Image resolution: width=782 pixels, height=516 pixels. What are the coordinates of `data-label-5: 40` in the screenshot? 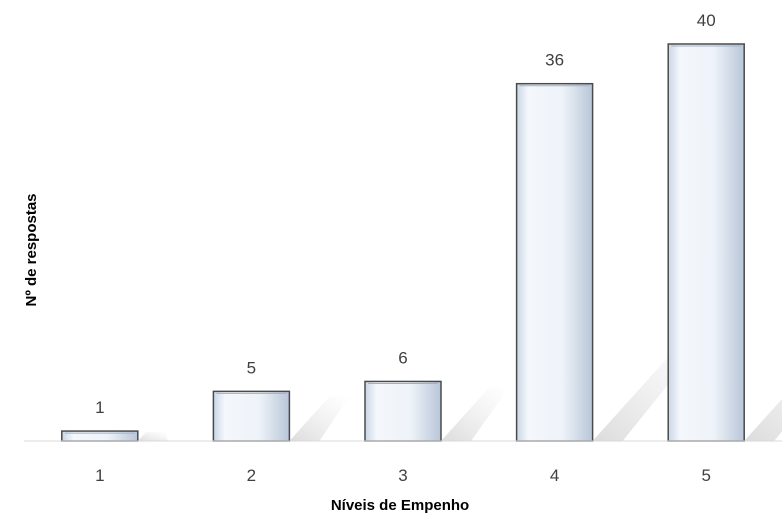 It's located at (706, 20).